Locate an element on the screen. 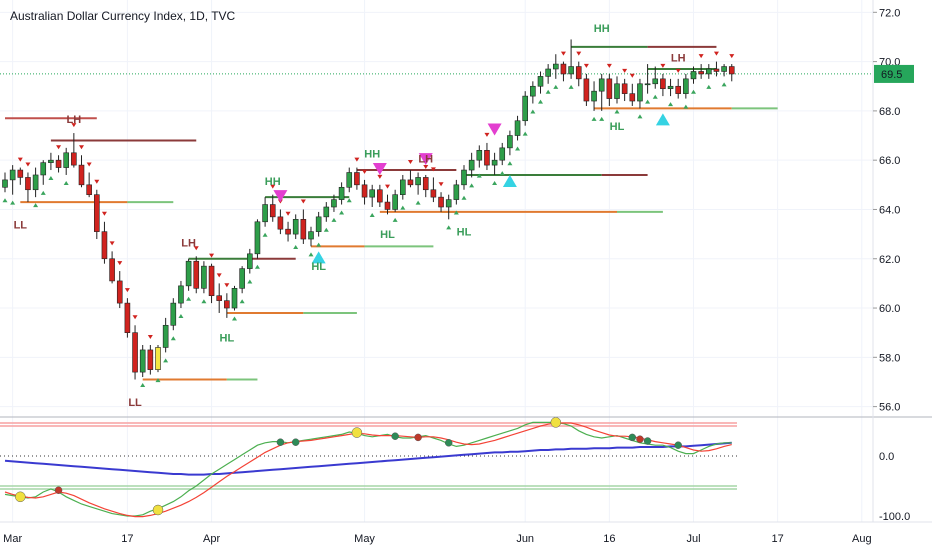  time-tick-label: Apr is located at coordinates (211, 539).